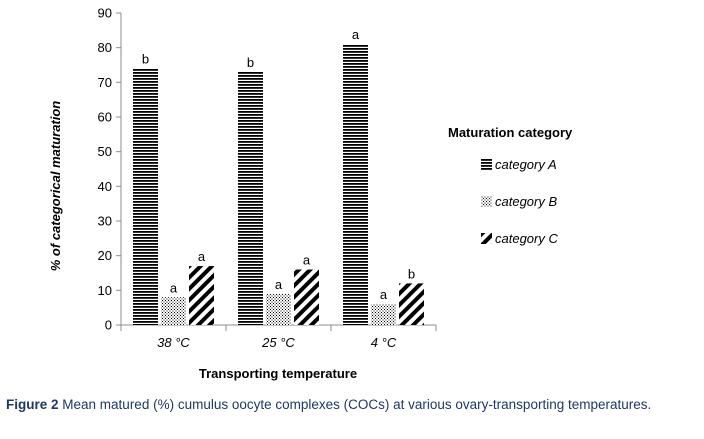 The height and width of the screenshot is (439, 704). Describe the element at coordinates (105, 255) in the screenshot. I see `y-tick-label: 20` at that location.